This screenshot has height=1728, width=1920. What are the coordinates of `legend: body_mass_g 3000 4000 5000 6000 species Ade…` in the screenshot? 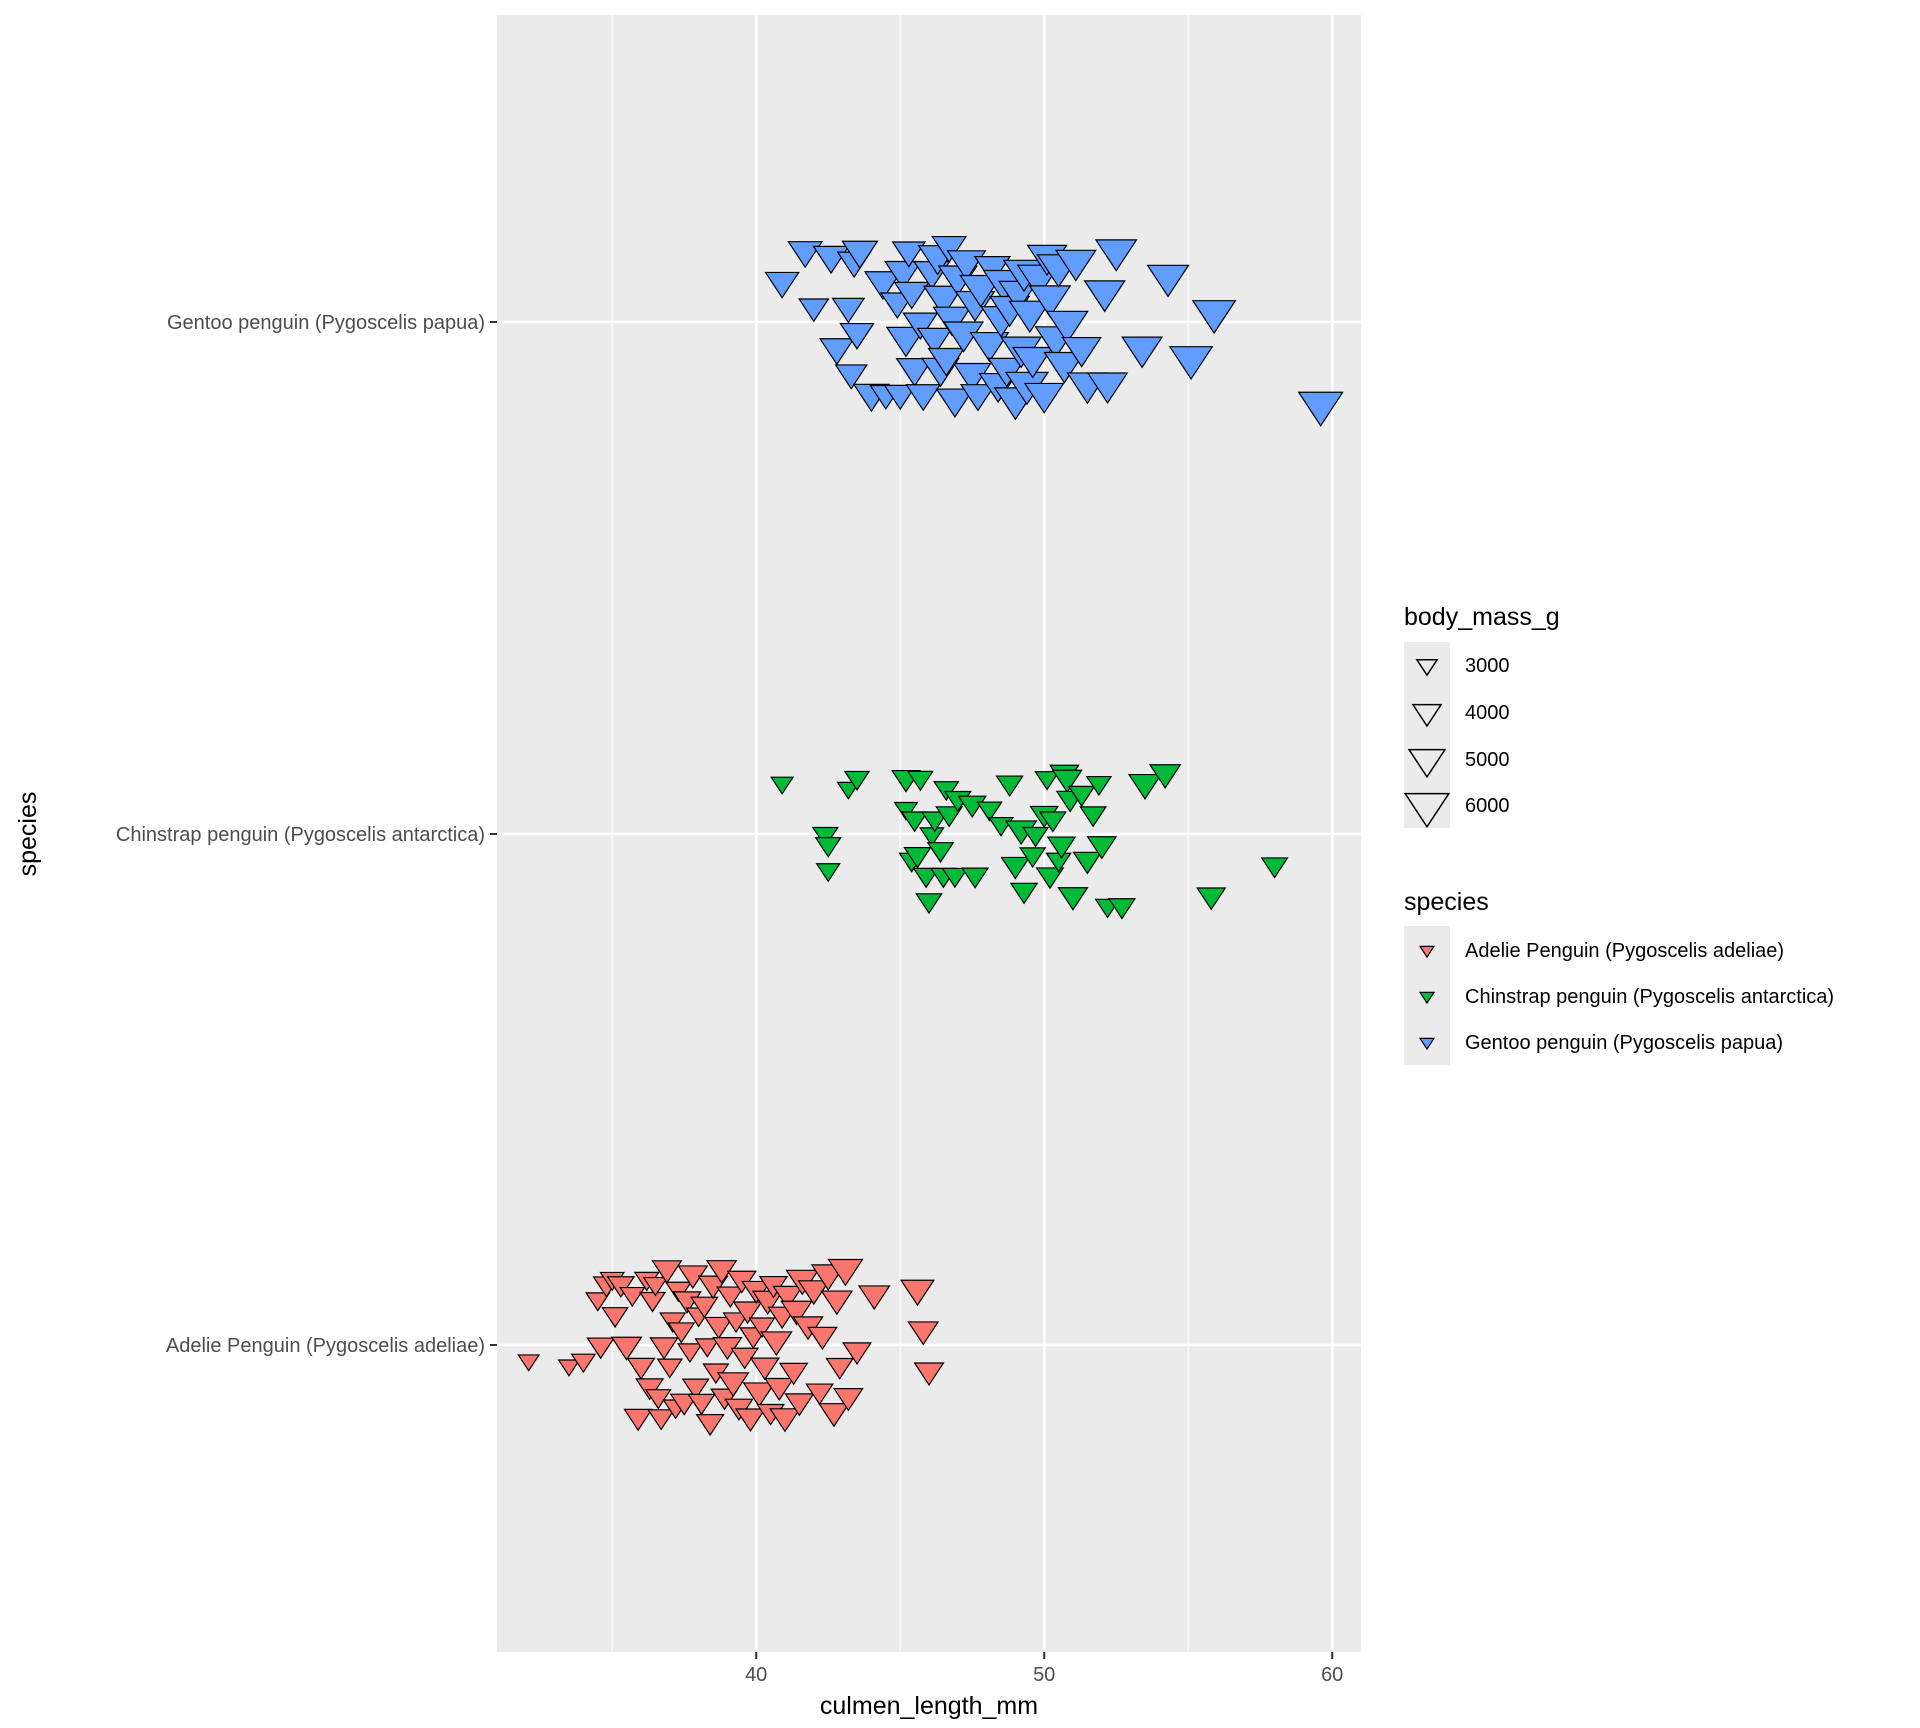 It's located at (1618, 834).